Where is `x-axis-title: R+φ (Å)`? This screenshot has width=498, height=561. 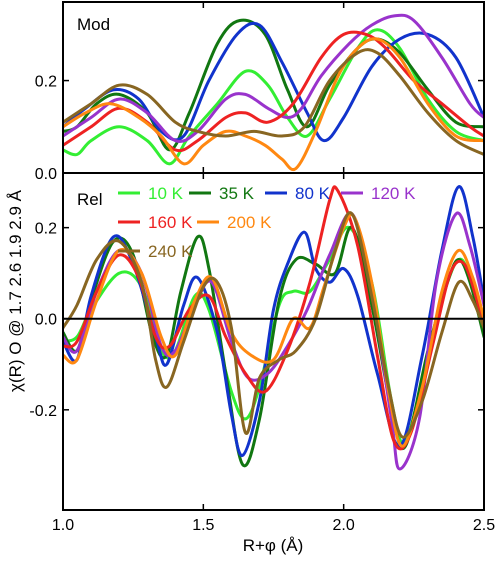 x-axis-title: R+φ (Å) is located at coordinates (273, 545).